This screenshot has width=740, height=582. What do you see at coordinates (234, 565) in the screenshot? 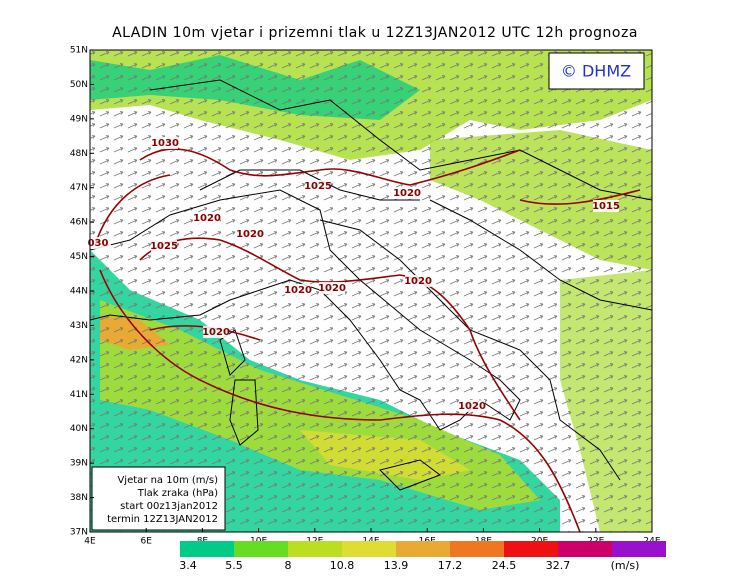
I see `colorbar-label: 5.5` at bounding box center [234, 565].